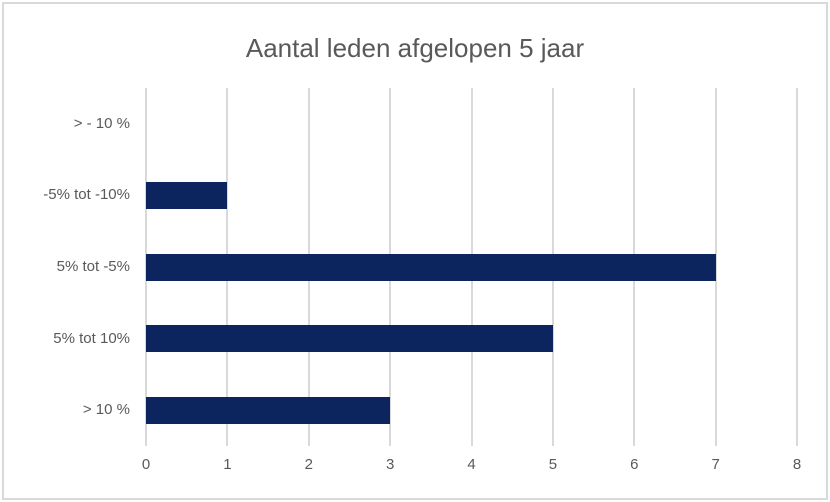 The height and width of the screenshot is (502, 830). I want to click on x-tick-label-1: 1, so click(227, 464).